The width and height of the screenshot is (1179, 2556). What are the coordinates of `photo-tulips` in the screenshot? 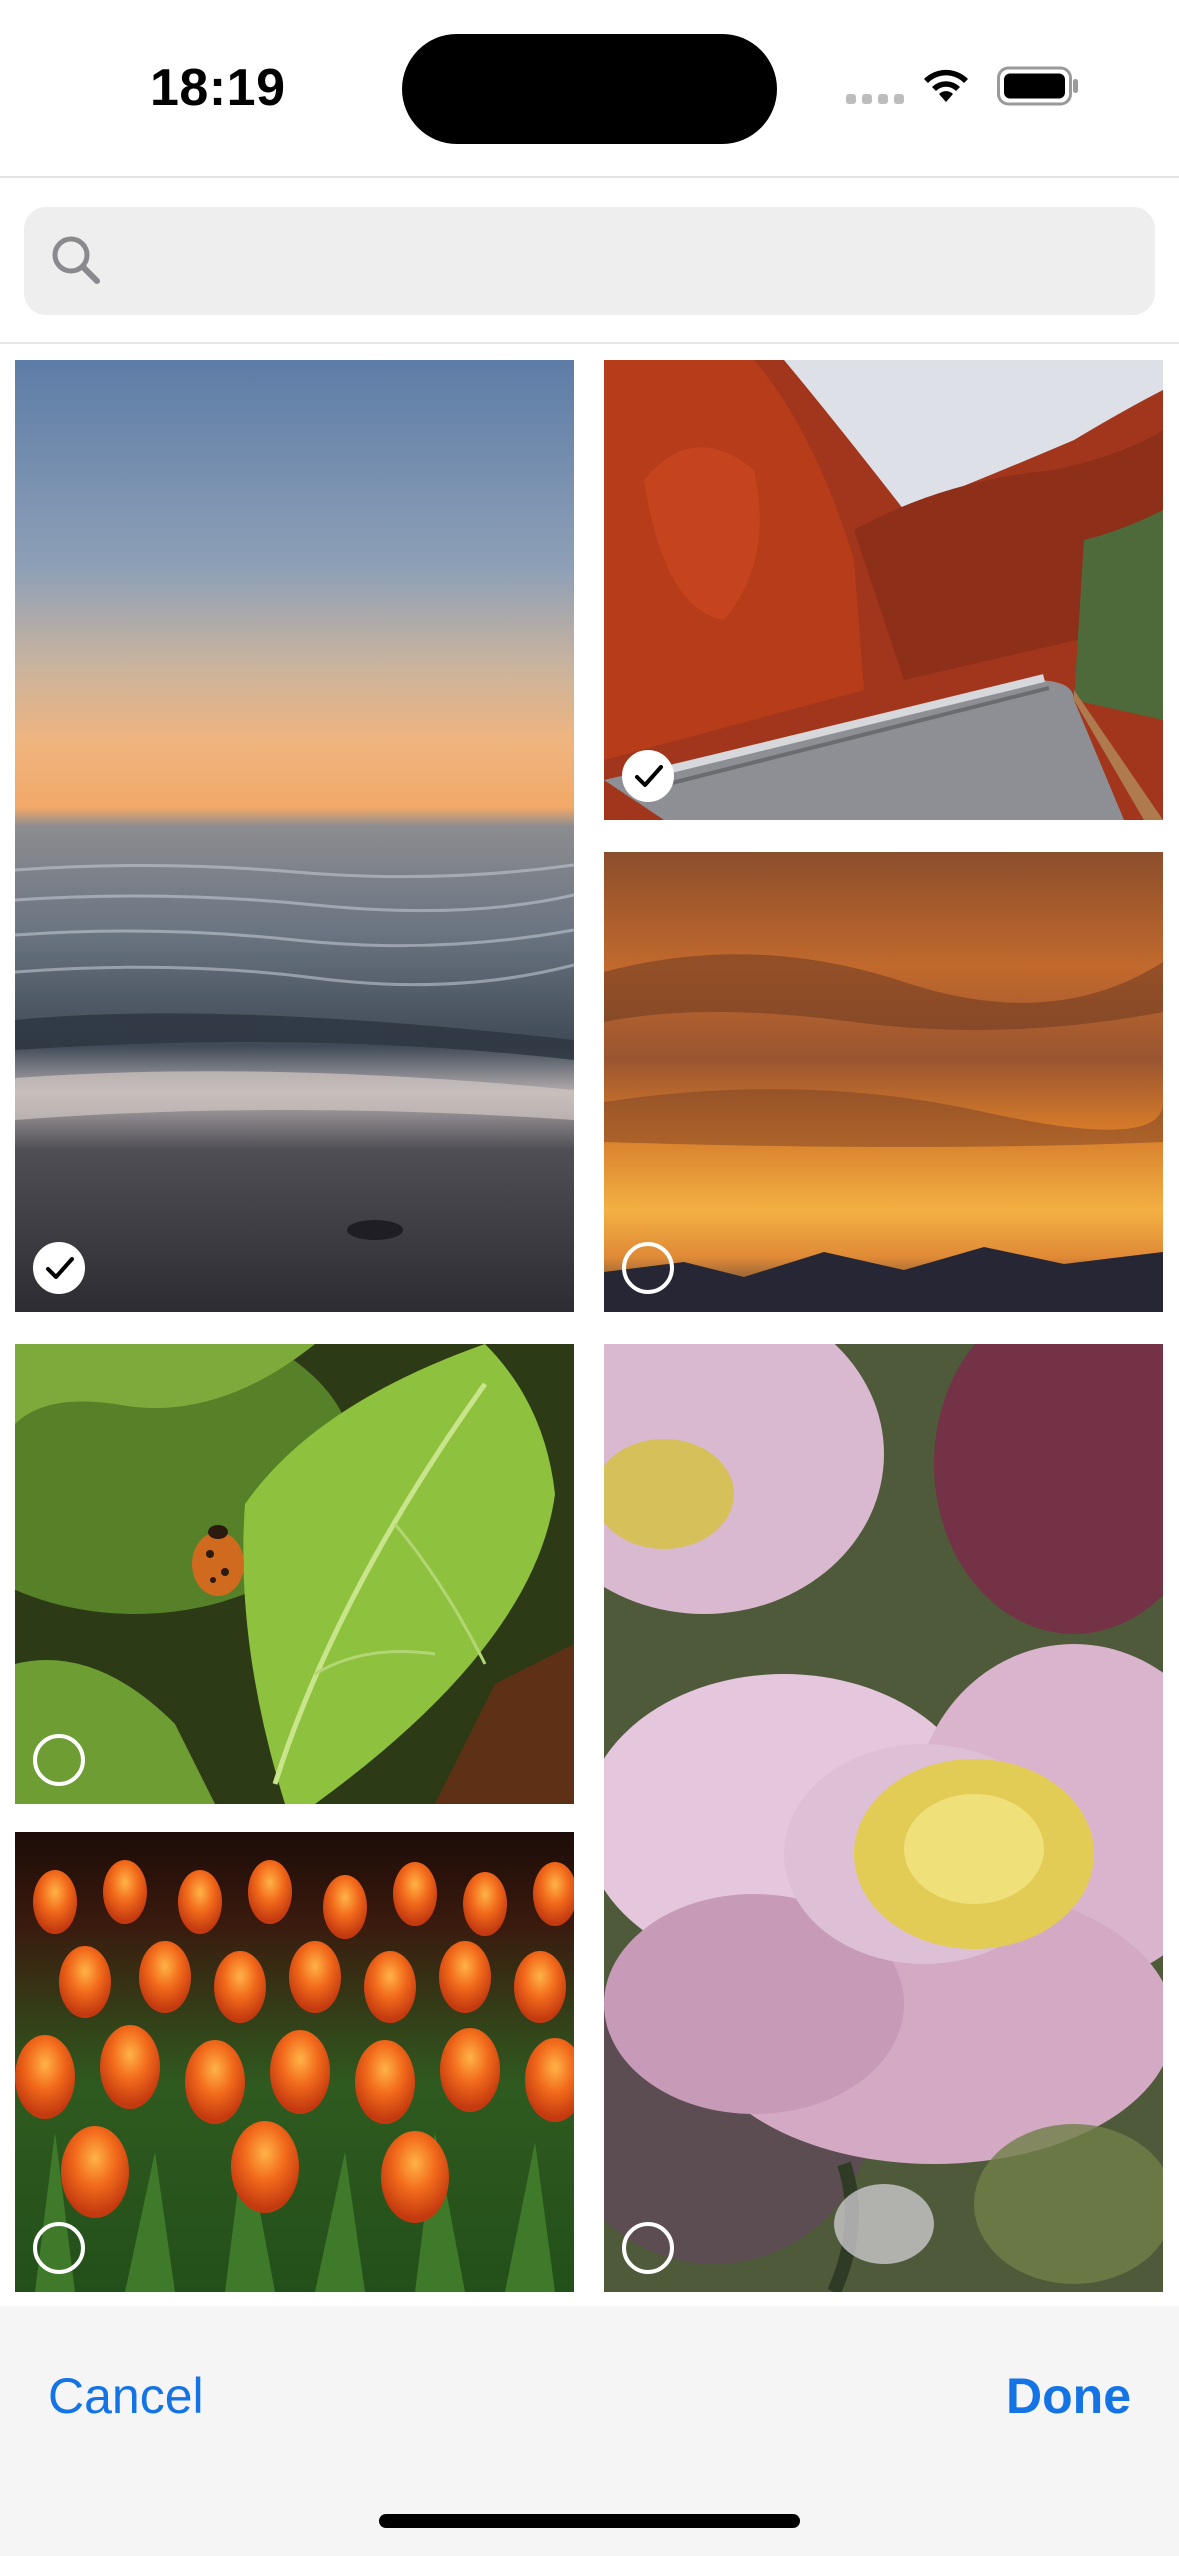 It's located at (294, 2062).